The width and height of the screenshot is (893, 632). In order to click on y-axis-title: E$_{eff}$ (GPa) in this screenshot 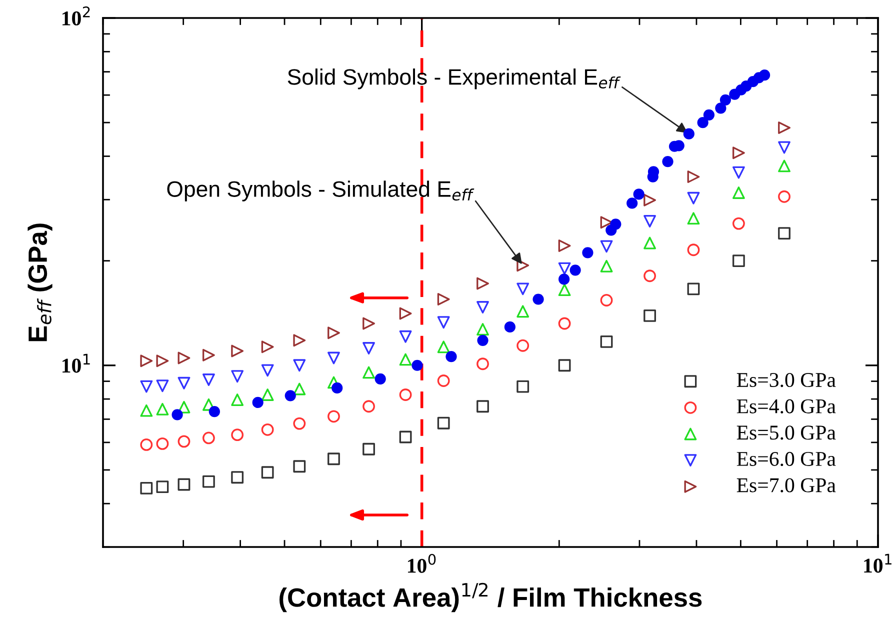, I will do `click(40, 283)`.